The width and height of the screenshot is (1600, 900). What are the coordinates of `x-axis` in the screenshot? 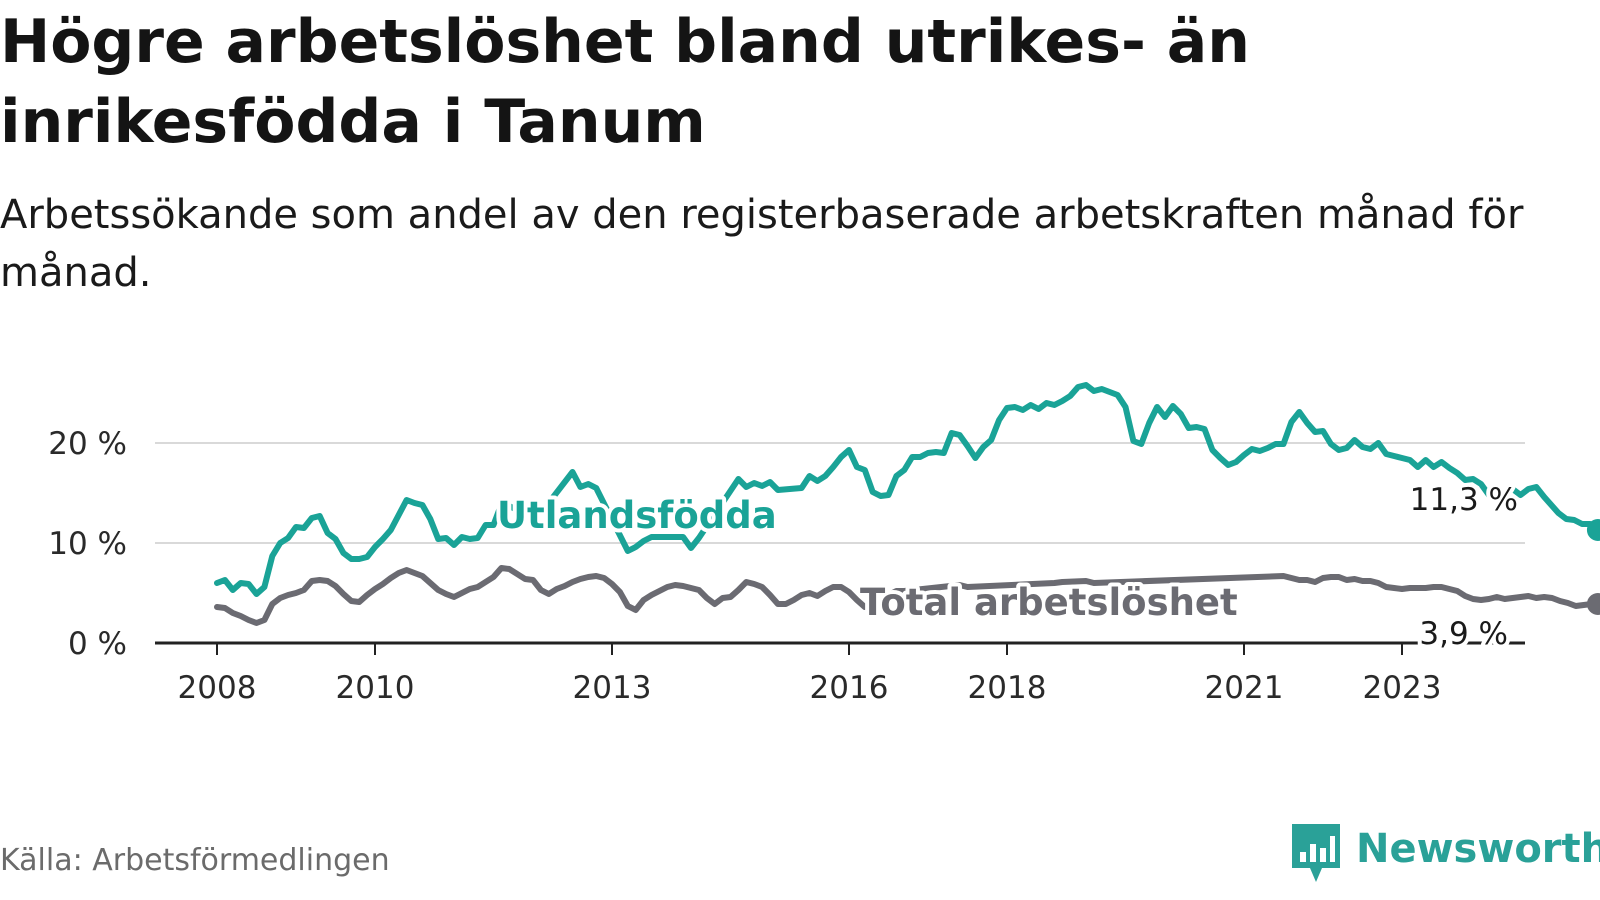 It's located at (840, 648).